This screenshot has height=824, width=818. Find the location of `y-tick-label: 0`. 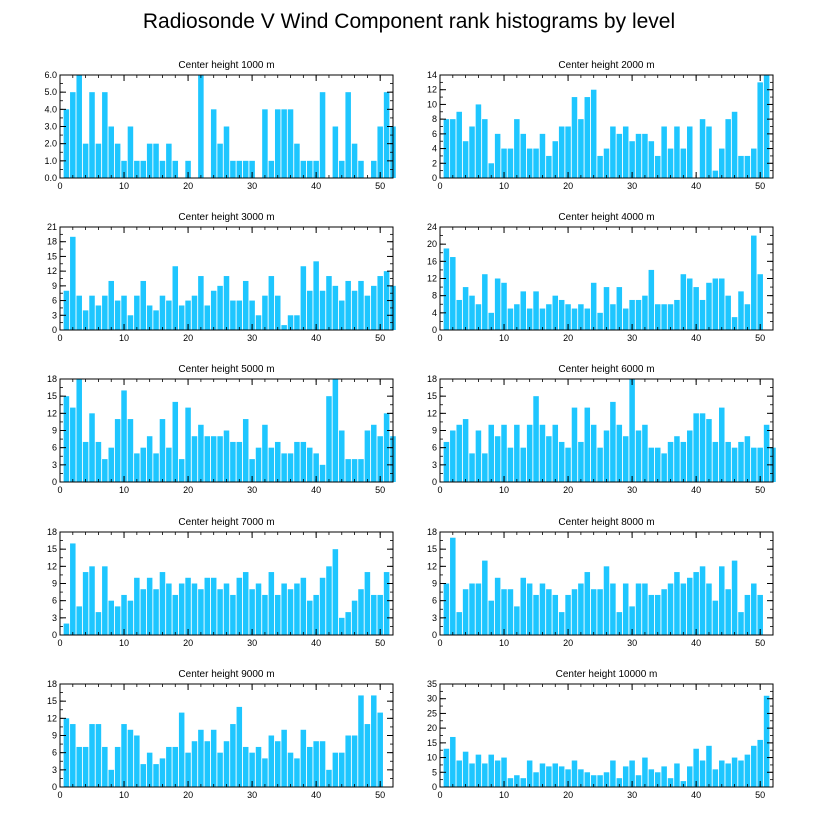

y-tick-label: 0 is located at coordinates (434, 482).